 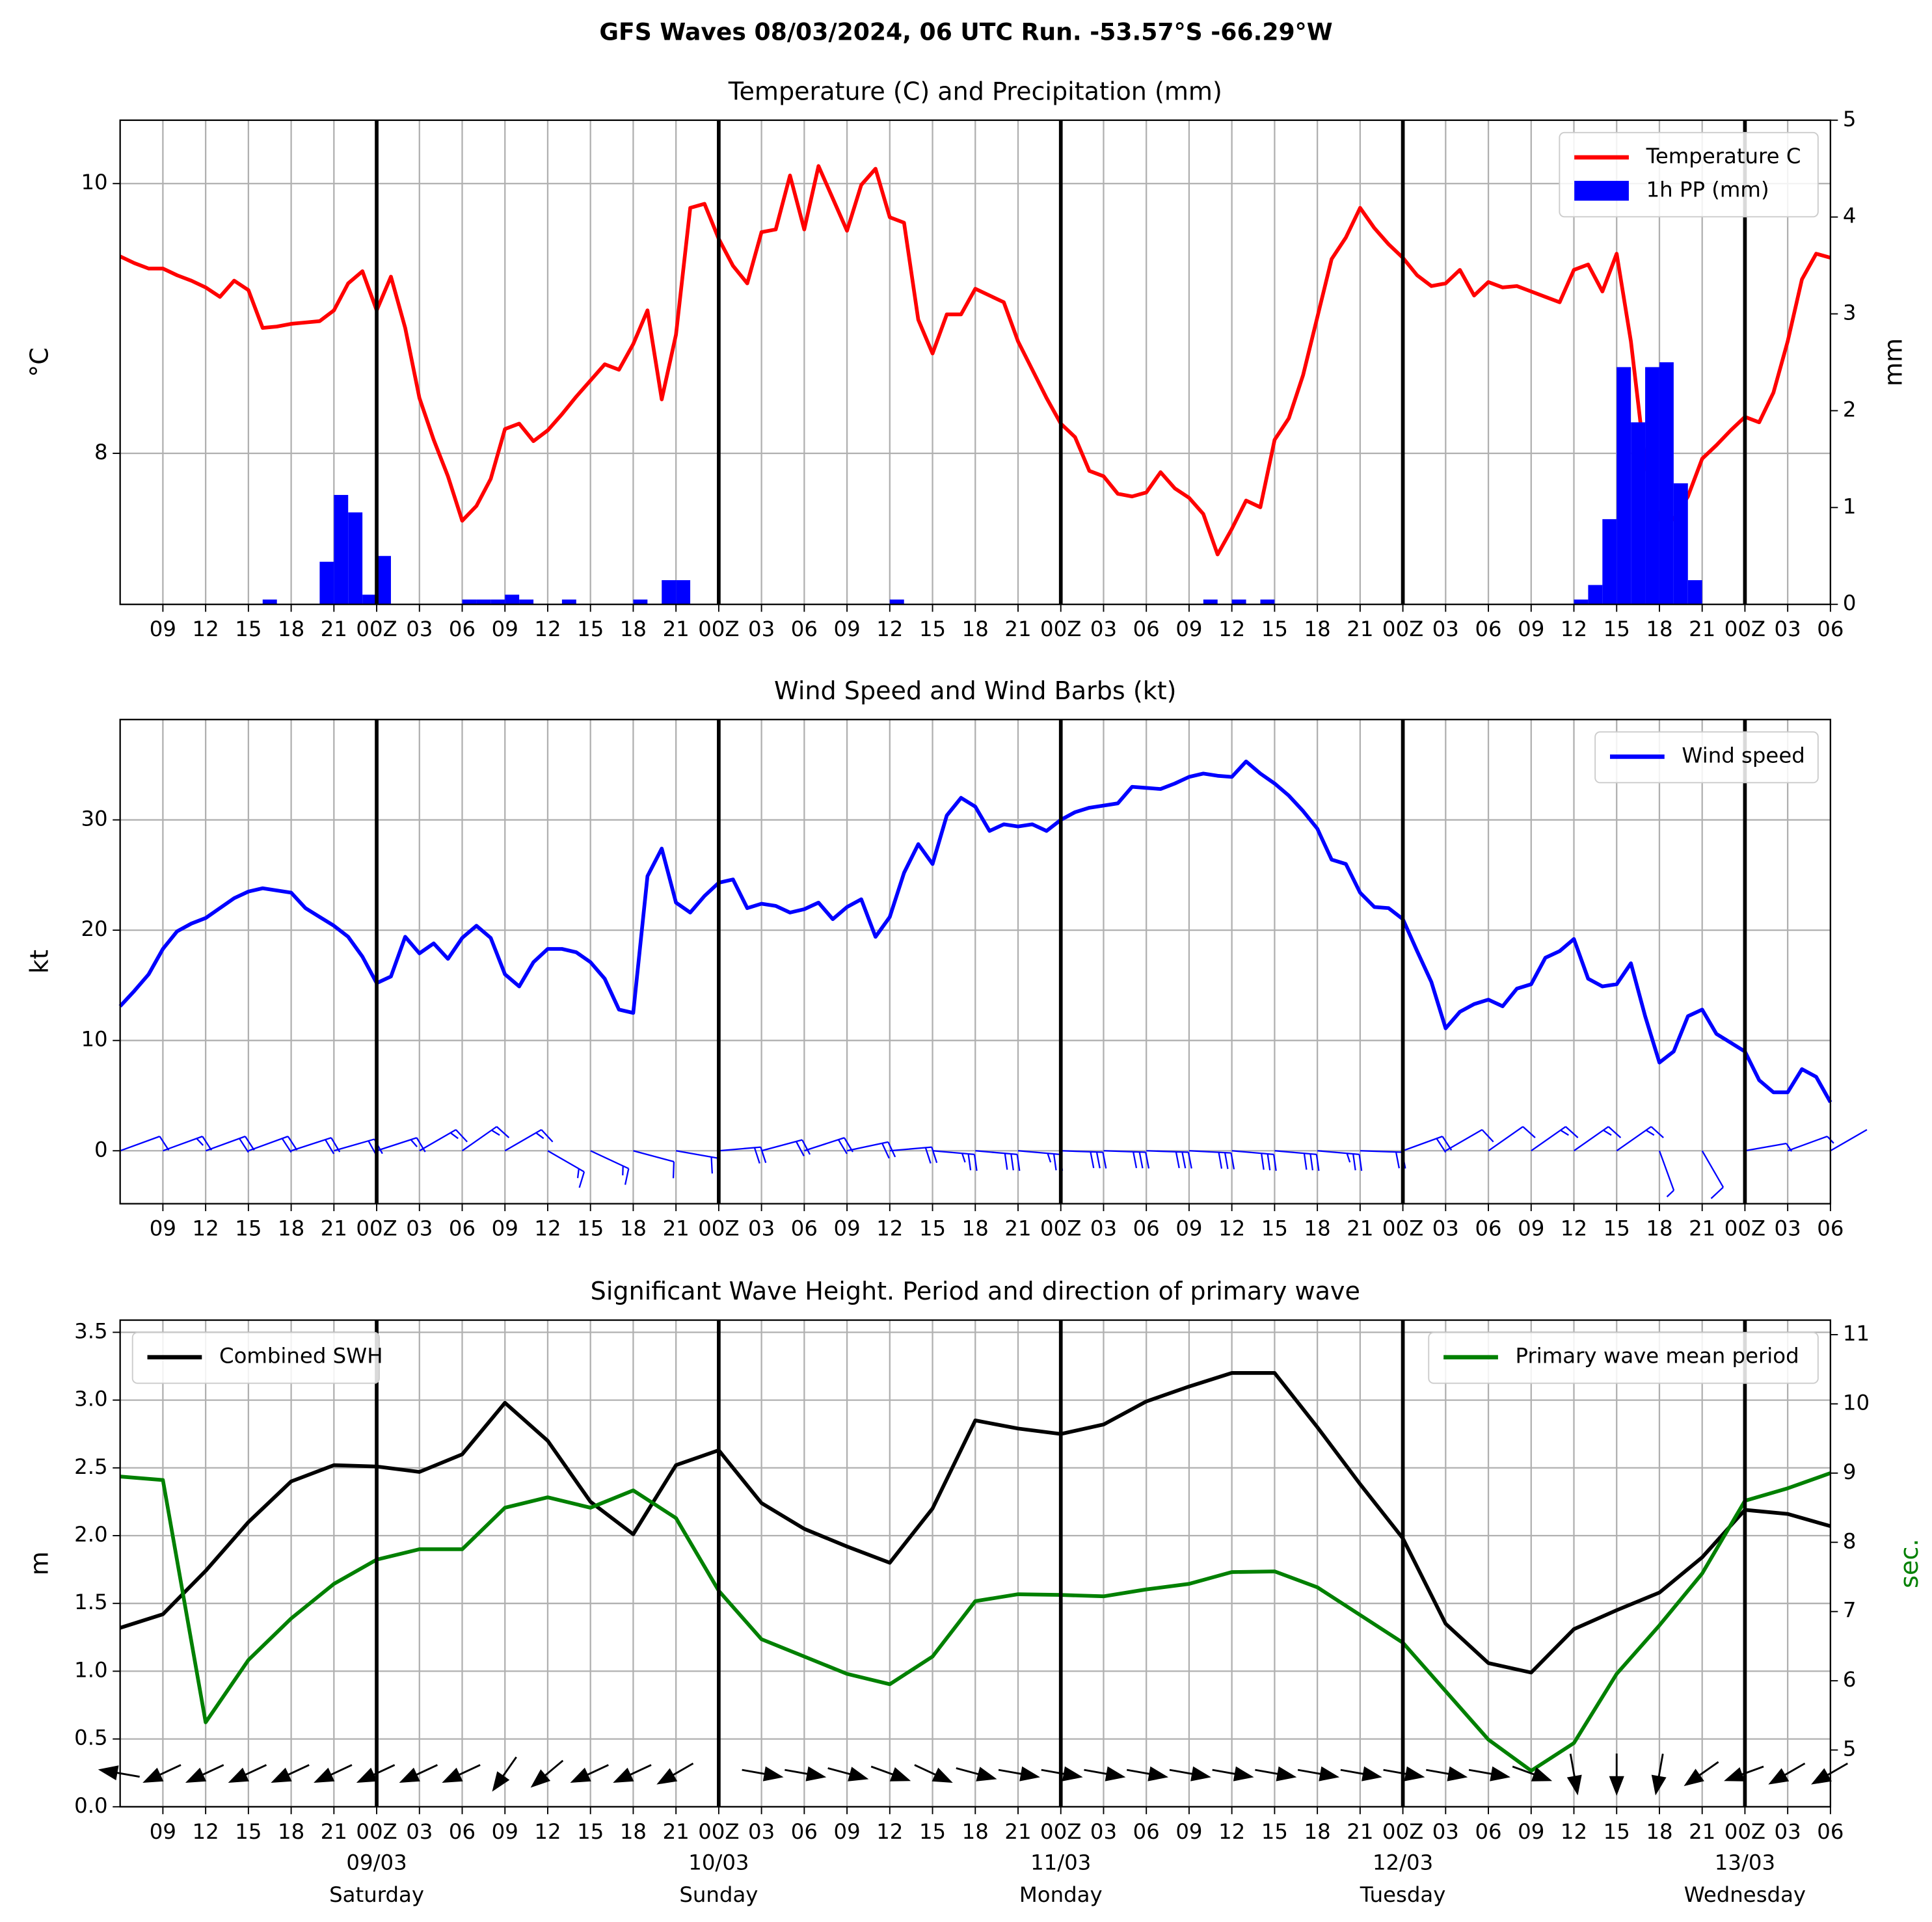 I want to click on y-tick-label: 20, so click(x=94, y=928).